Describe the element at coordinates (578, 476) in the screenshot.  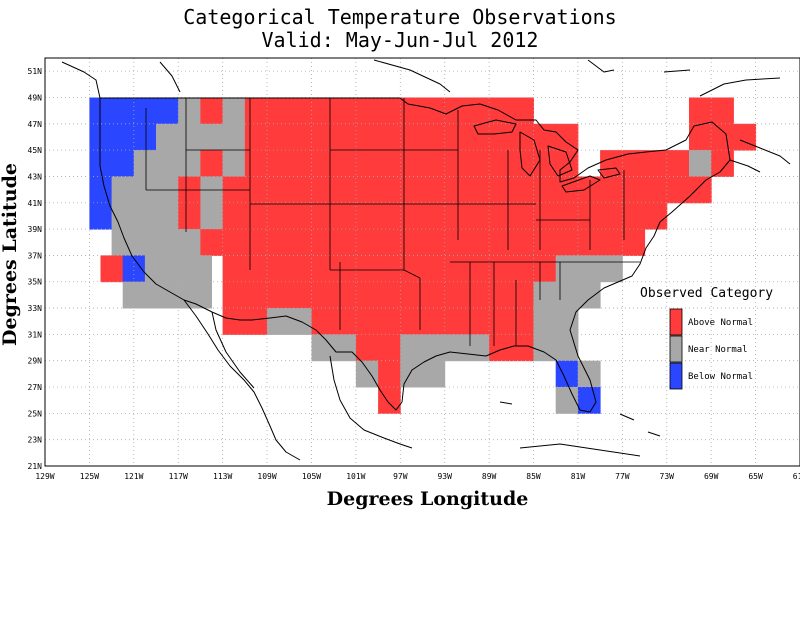
I see `longitude-tick-label: 81W` at that location.